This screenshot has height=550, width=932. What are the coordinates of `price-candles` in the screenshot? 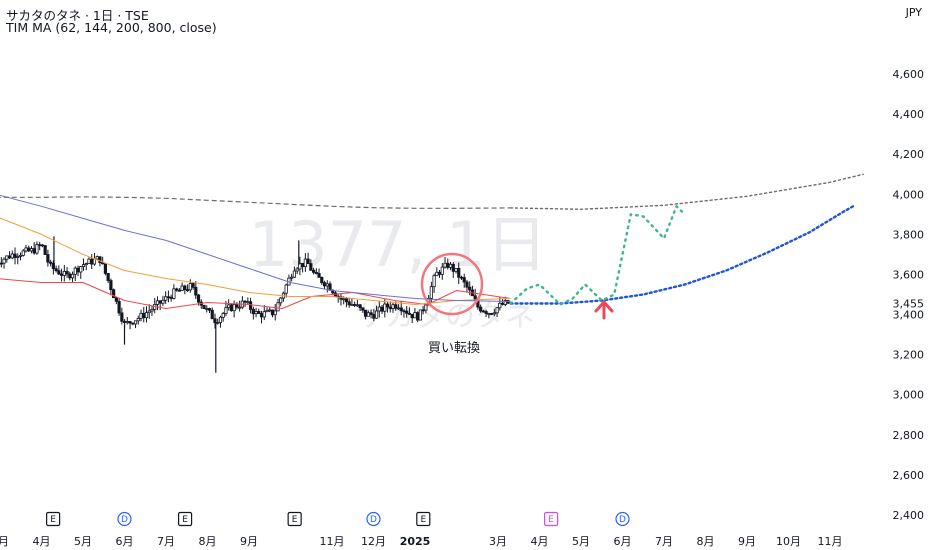 It's located at (255, 304).